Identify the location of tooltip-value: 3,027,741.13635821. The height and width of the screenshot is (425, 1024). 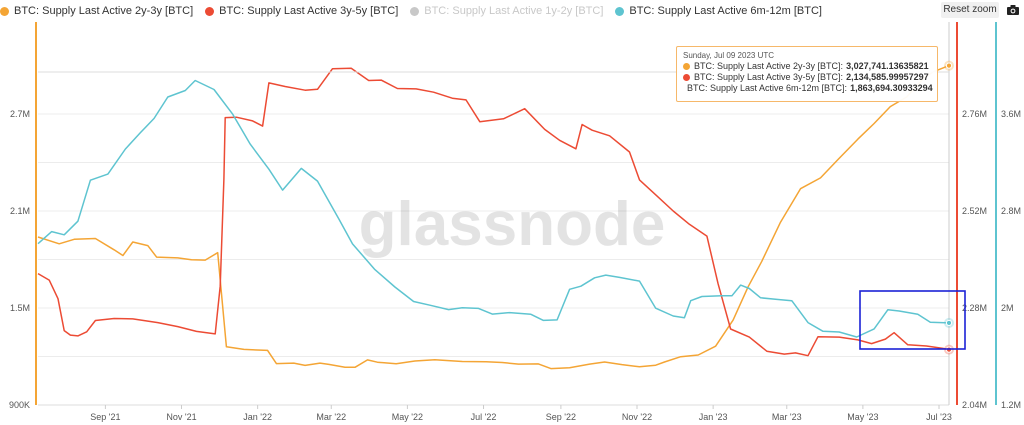
(887, 66).